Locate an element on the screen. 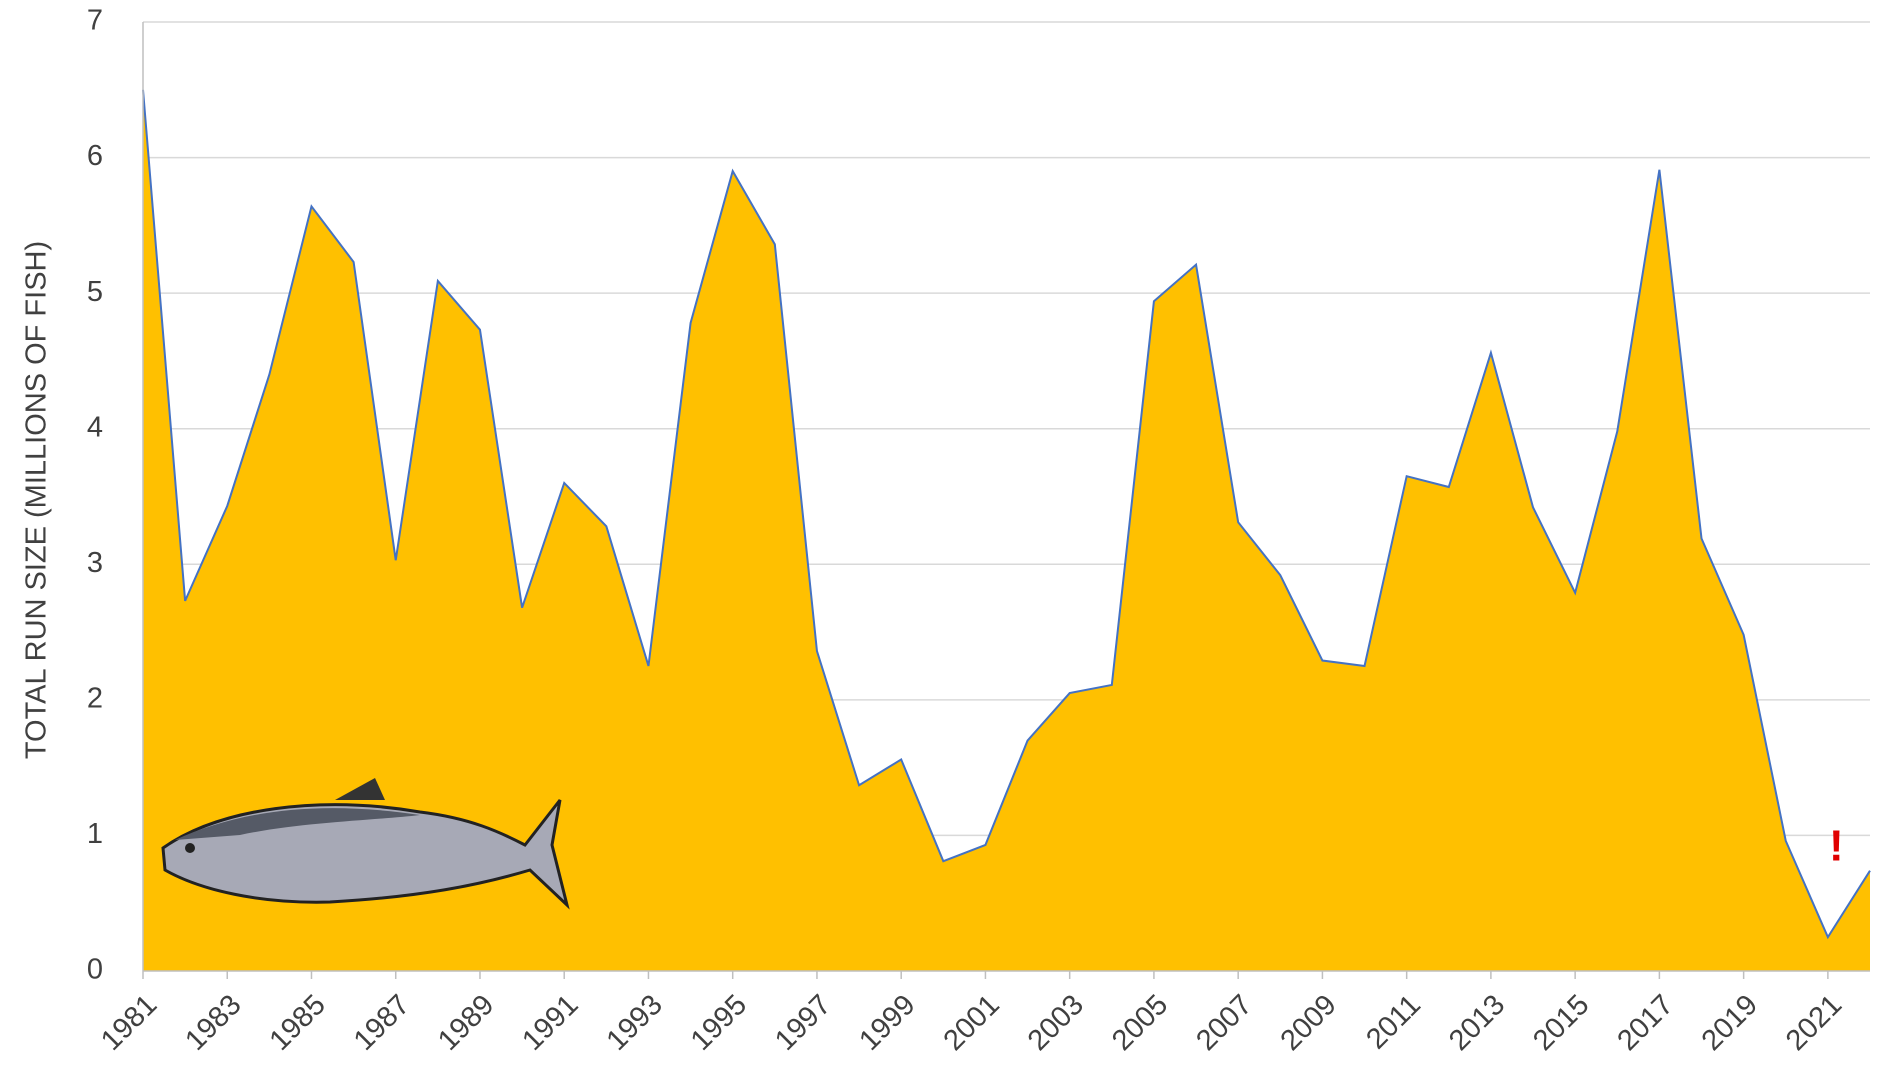 The height and width of the screenshot is (1087, 1878). y-tick-label: 3 is located at coordinates (95, 563).